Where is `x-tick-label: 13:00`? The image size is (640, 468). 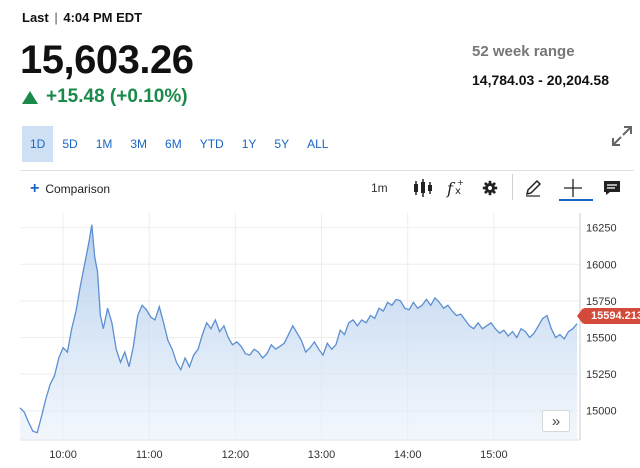 x-tick-label: 13:00 is located at coordinates (322, 455).